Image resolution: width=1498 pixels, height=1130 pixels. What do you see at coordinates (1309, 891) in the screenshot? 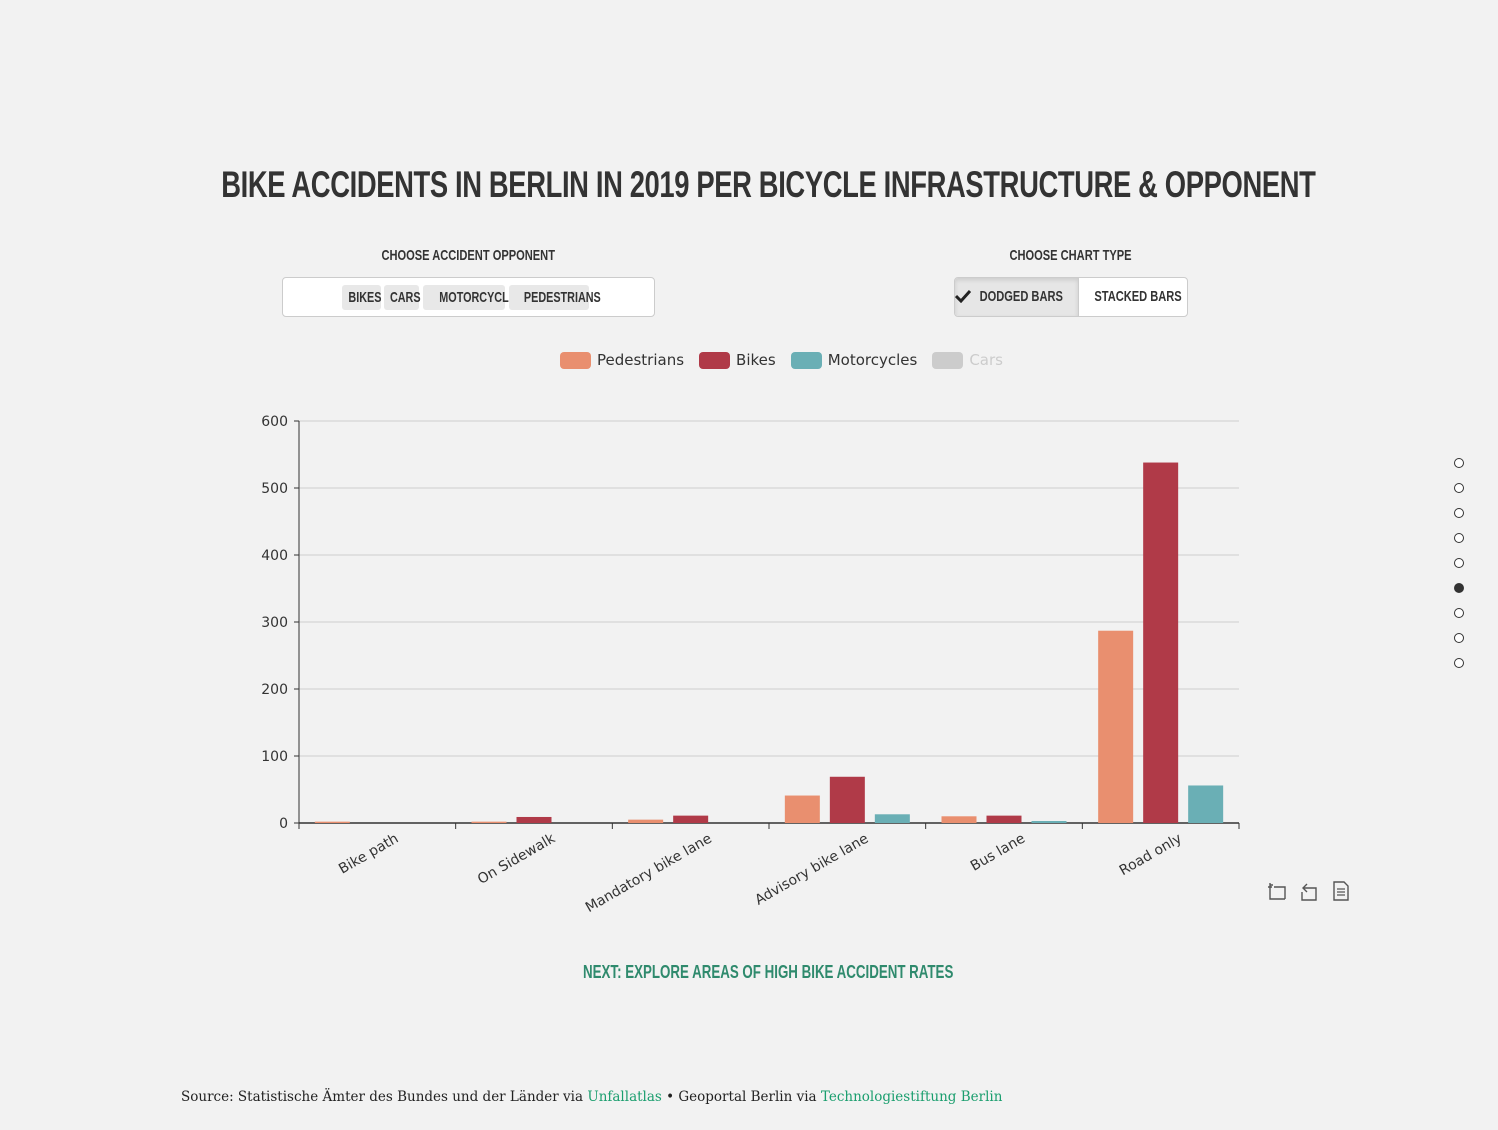
I see `restore-icon` at bounding box center [1309, 891].